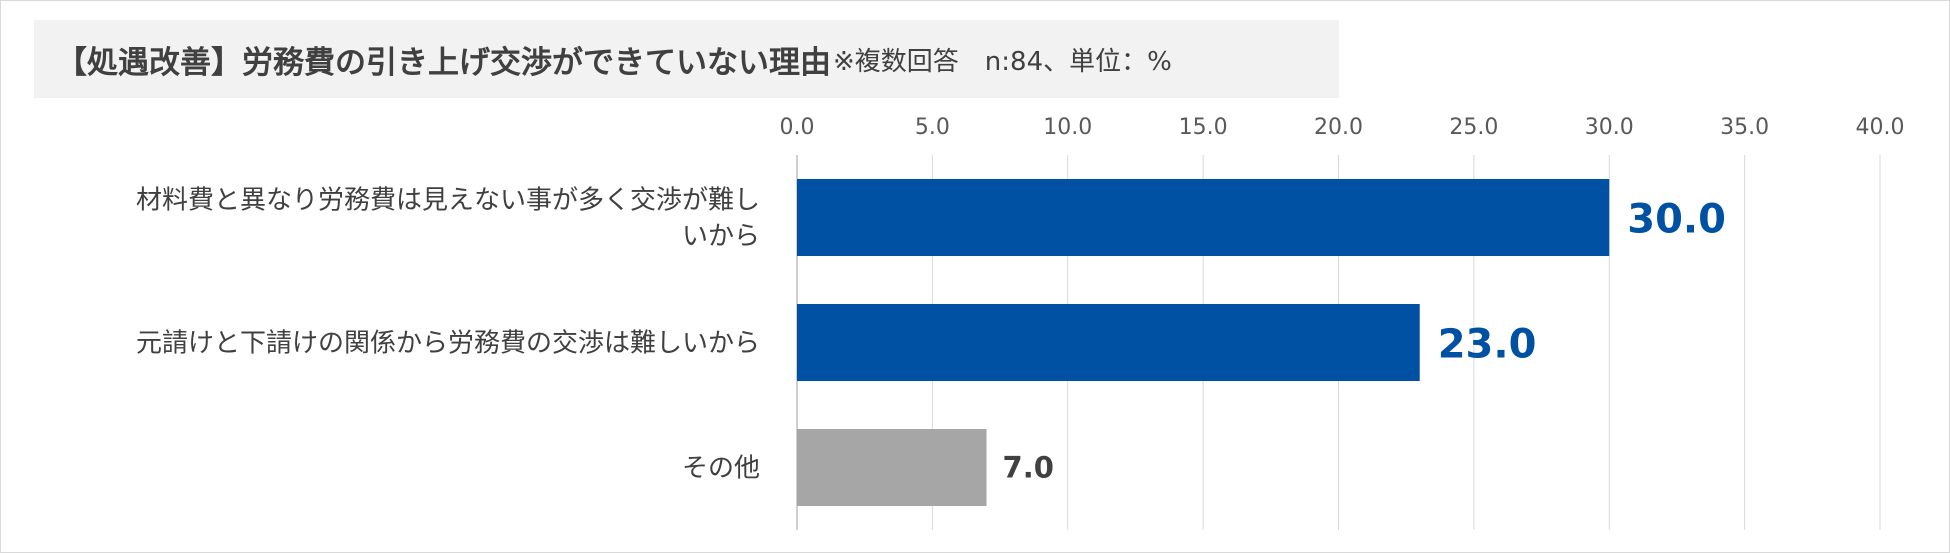 This screenshot has width=1950, height=553. Describe the element at coordinates (1880, 127) in the screenshot. I see `x-tick-label: 40.0` at that location.